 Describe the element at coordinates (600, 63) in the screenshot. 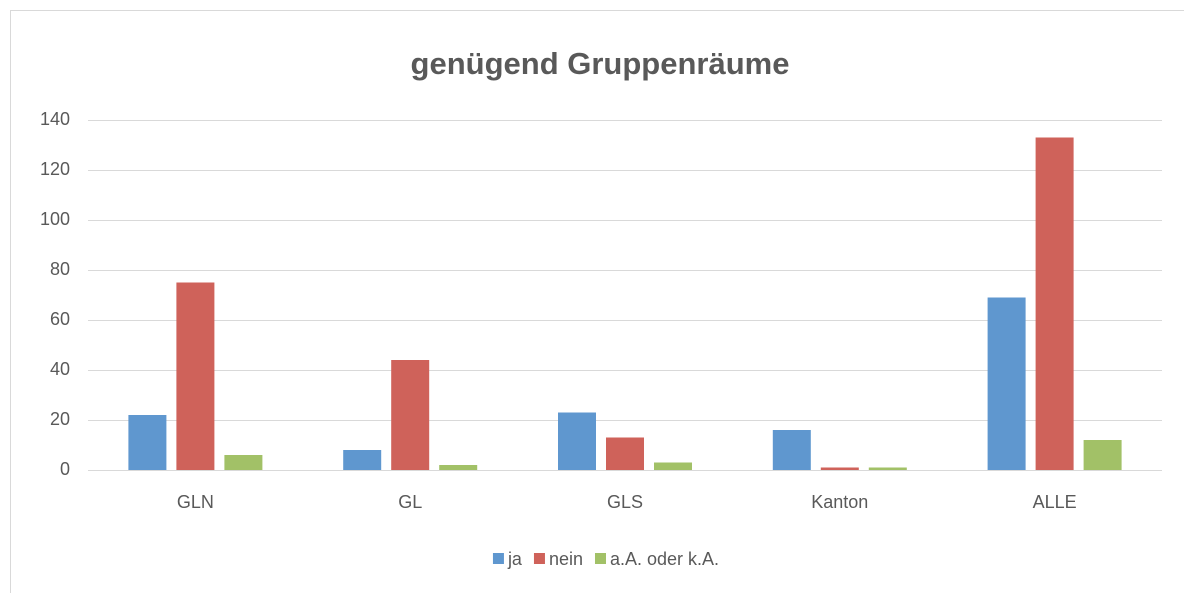

I see `chart-title: genügend Gruppenräume` at that location.